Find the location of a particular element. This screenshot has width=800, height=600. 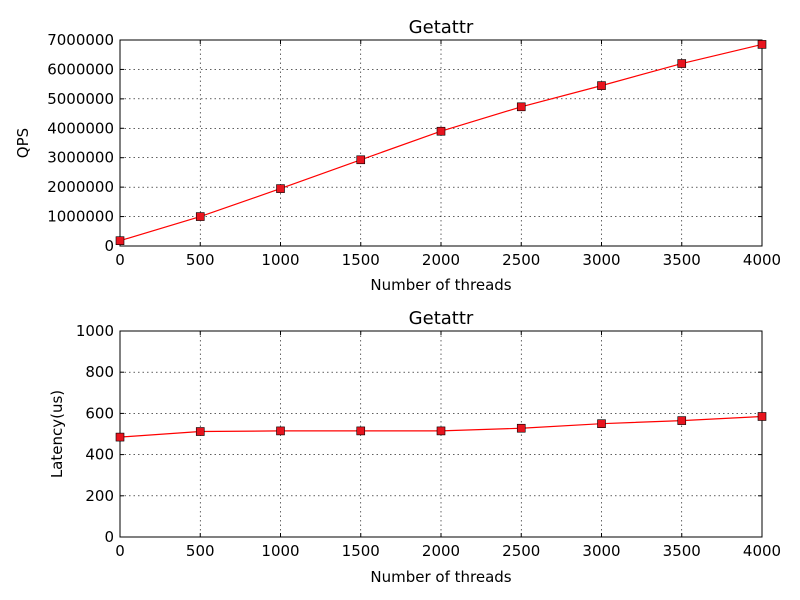

y-tick-label: 6000000 is located at coordinates (80, 69).